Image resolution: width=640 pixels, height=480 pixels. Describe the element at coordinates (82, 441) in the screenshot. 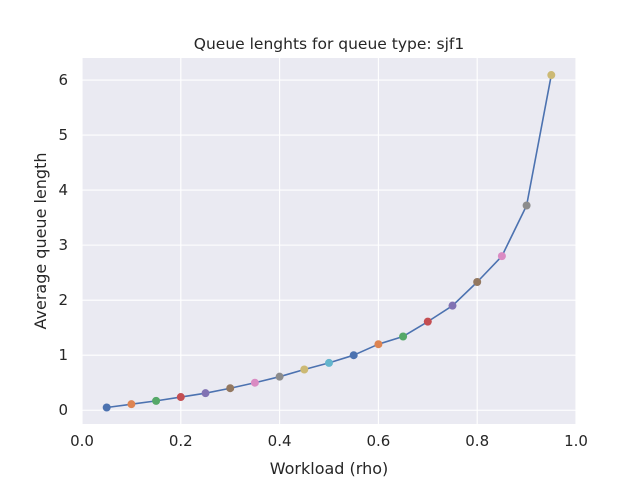

I see `x-tick-label: 0.0` at that location.